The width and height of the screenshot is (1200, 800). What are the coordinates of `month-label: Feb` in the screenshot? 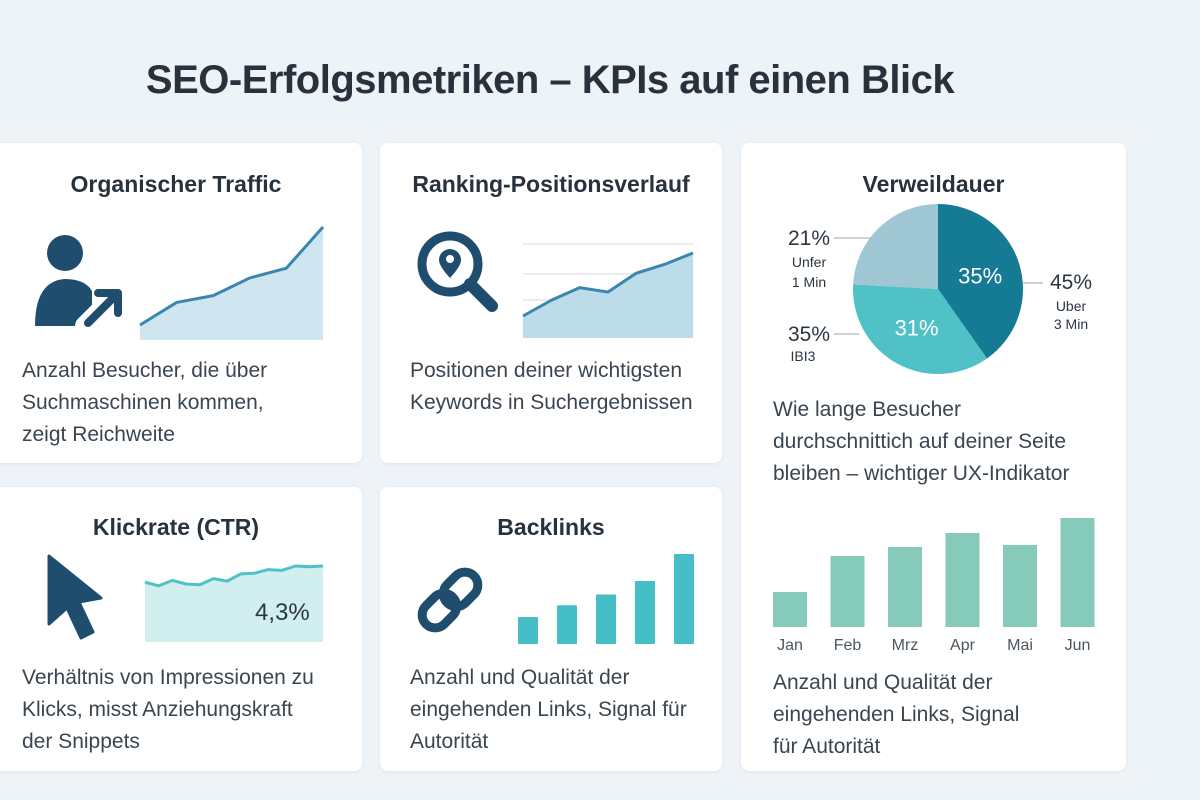 It's located at (848, 645).